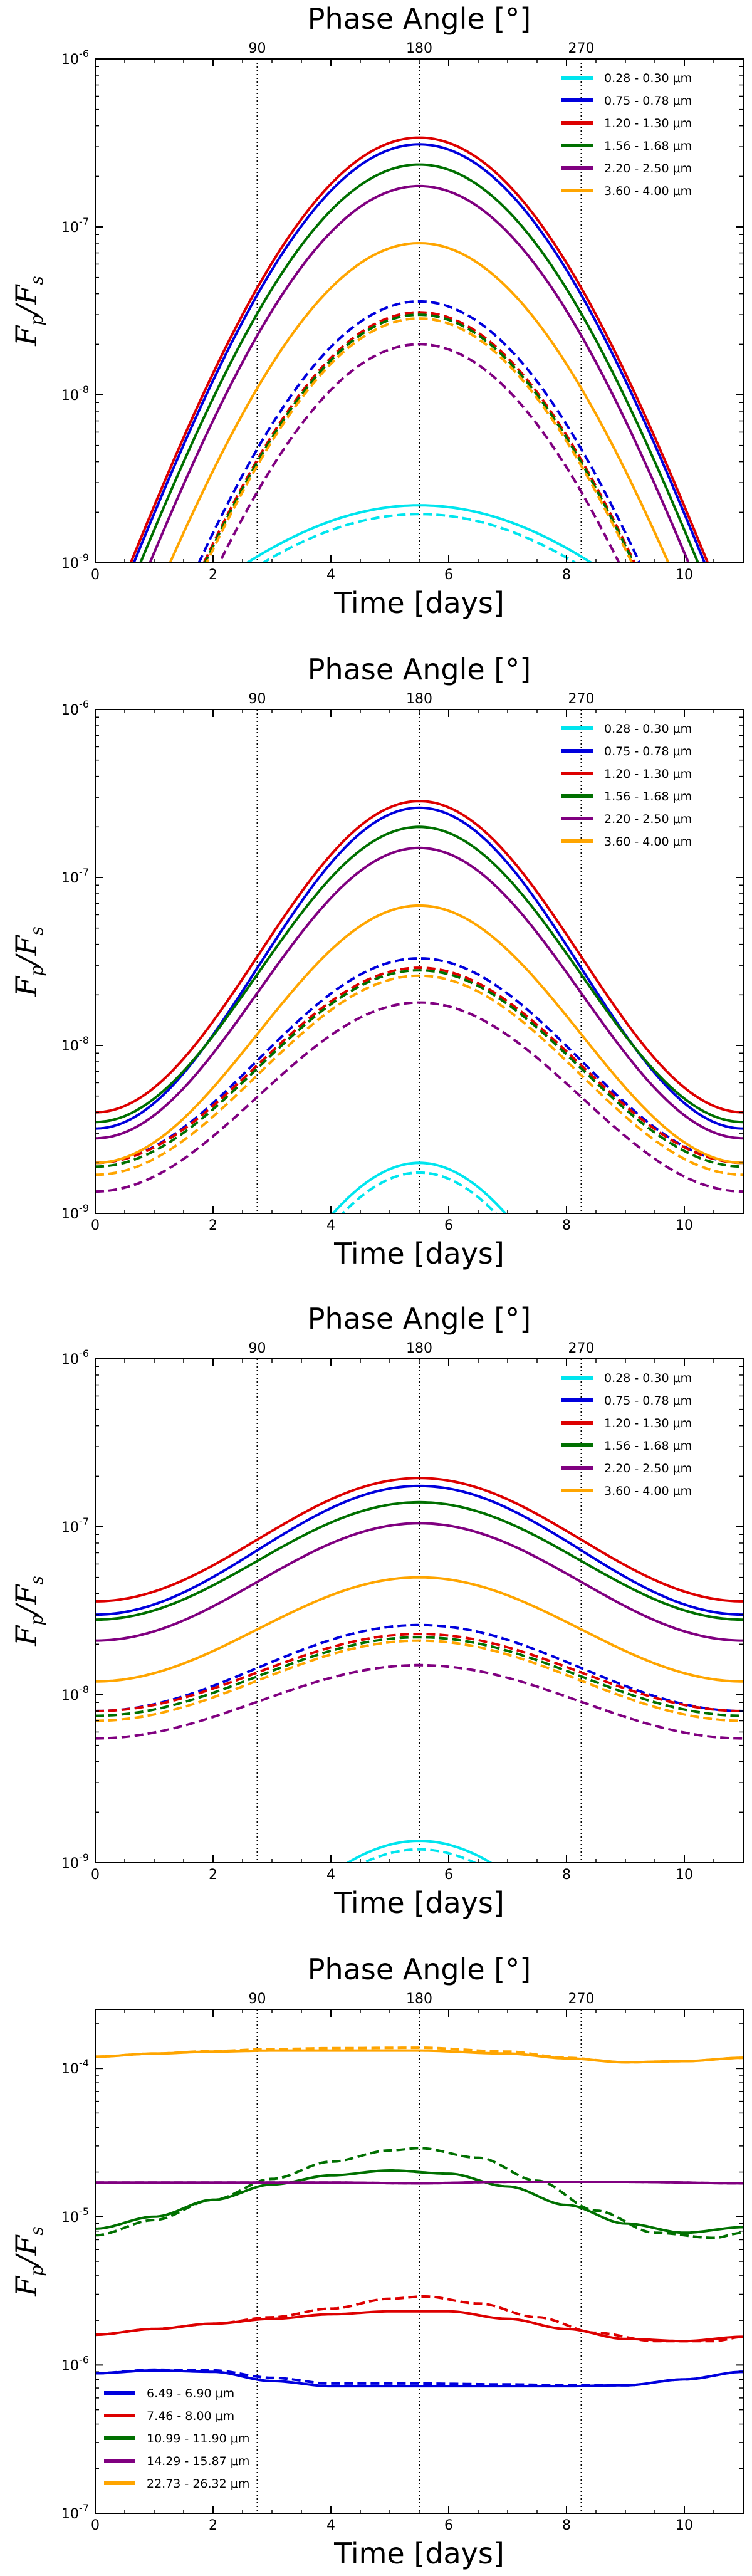  I want to click on x-tick-label: 2, so click(213, 1225).